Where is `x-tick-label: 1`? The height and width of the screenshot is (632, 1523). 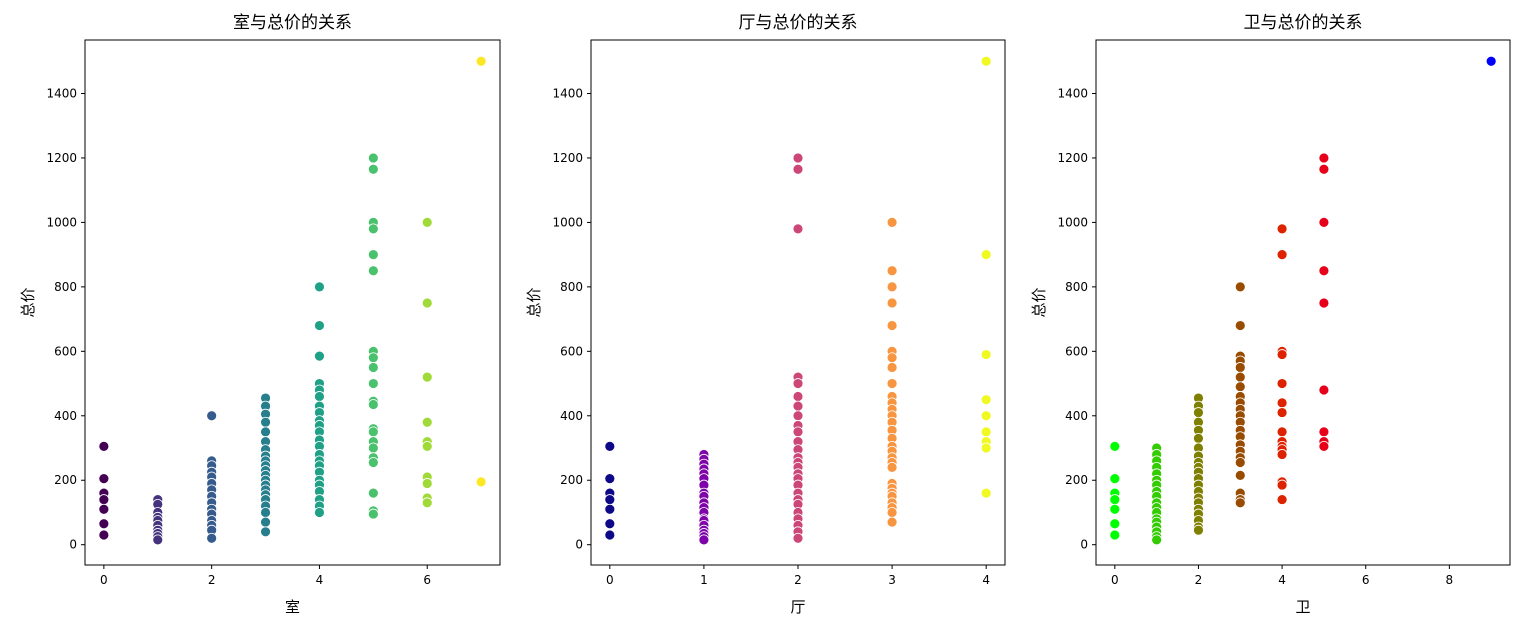
x-tick-label: 1 is located at coordinates (704, 580).